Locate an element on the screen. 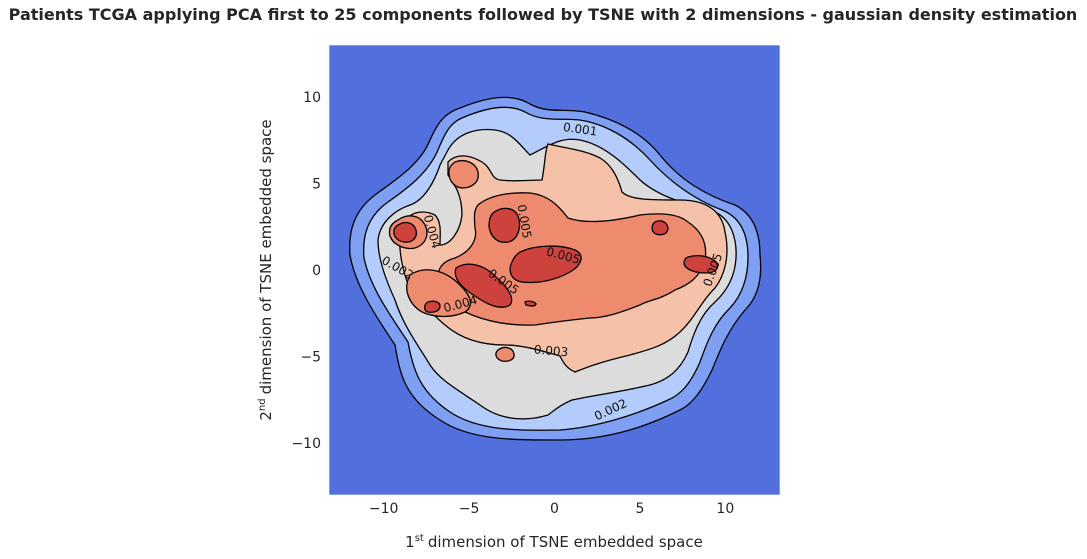 This screenshot has height=559, width=1087. contour-region-0.004-bottom is located at coordinates (505, 354).